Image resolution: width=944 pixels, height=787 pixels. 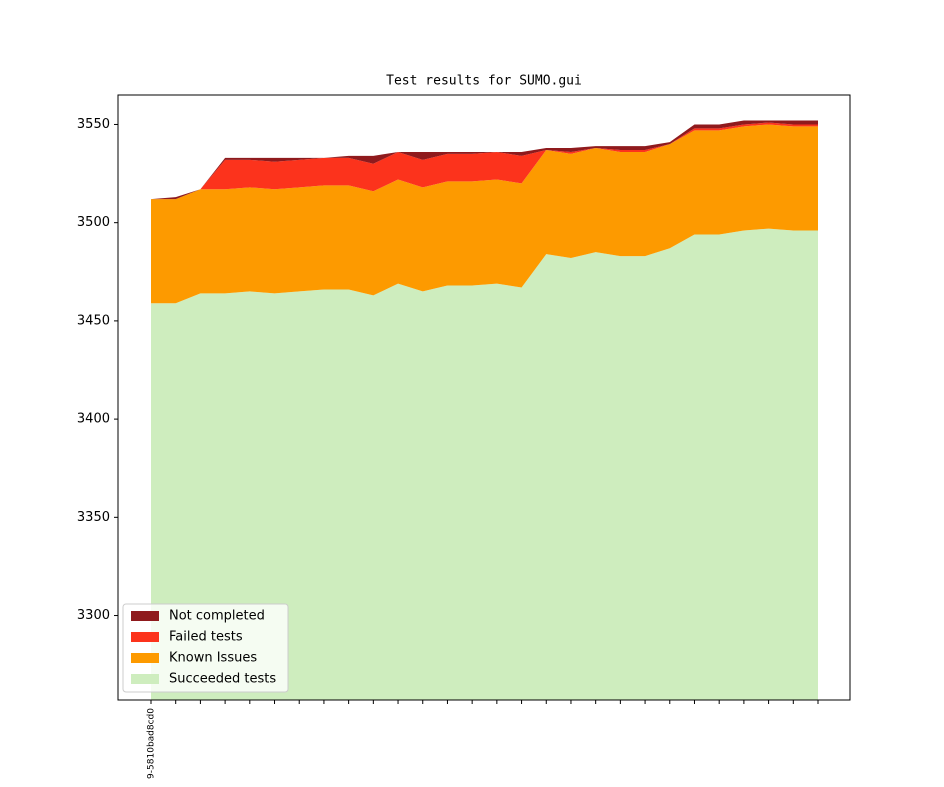 I want to click on x-tick-label: 9-5810bad8cd0, so click(x=152, y=743).